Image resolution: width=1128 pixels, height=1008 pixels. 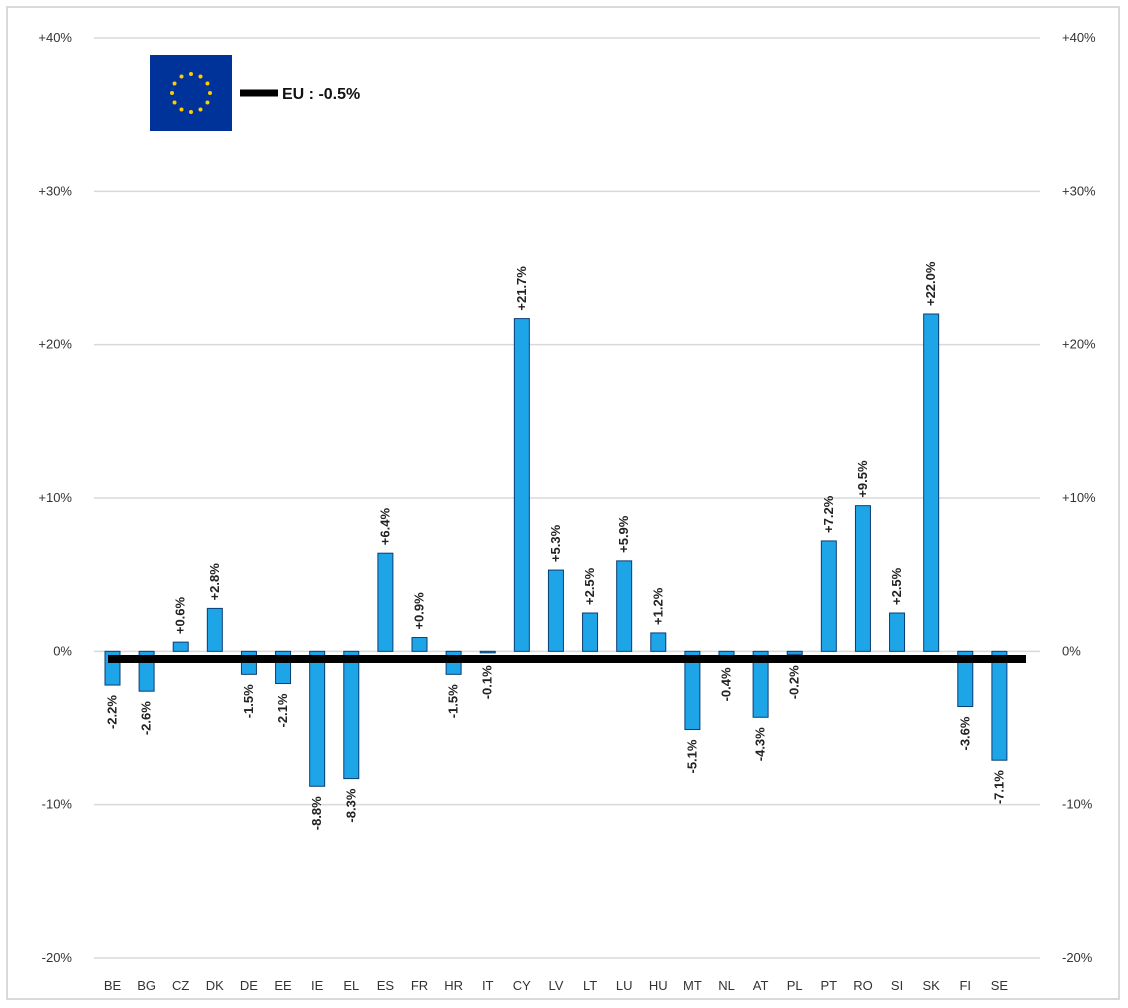 What do you see at coordinates (248, 701) in the screenshot?
I see `data-label-de: -1.5%` at bounding box center [248, 701].